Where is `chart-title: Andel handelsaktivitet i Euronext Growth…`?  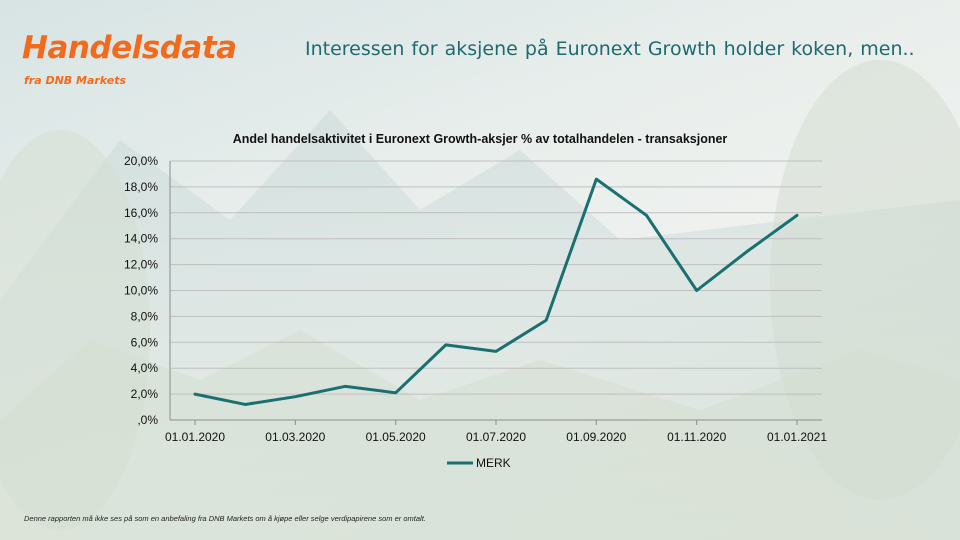 chart-title: Andel handelsaktivitet i Euronext Growth… is located at coordinates (480, 139).